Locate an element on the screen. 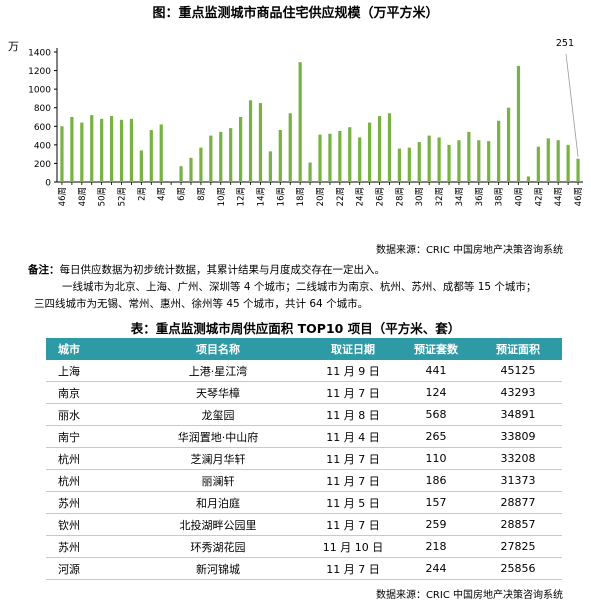 Image resolution: width=591 pixels, height=612 pixels. cell-city: 苏州 is located at coordinates (87, 502).